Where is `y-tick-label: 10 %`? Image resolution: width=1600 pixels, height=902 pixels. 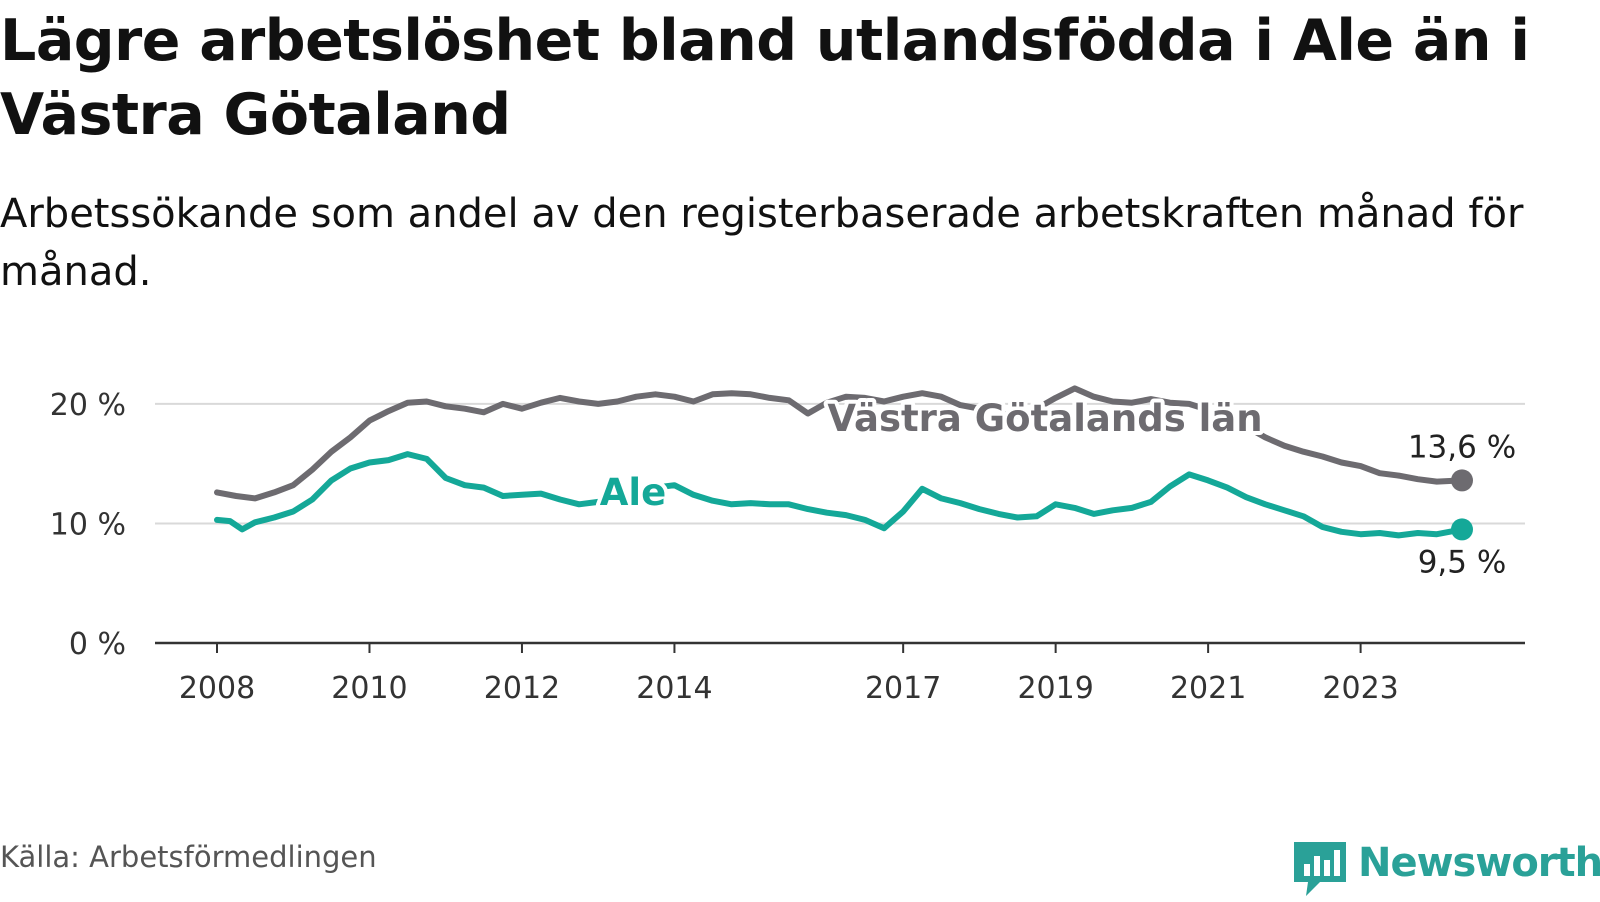 y-tick-label: 10 % is located at coordinates (88, 524).